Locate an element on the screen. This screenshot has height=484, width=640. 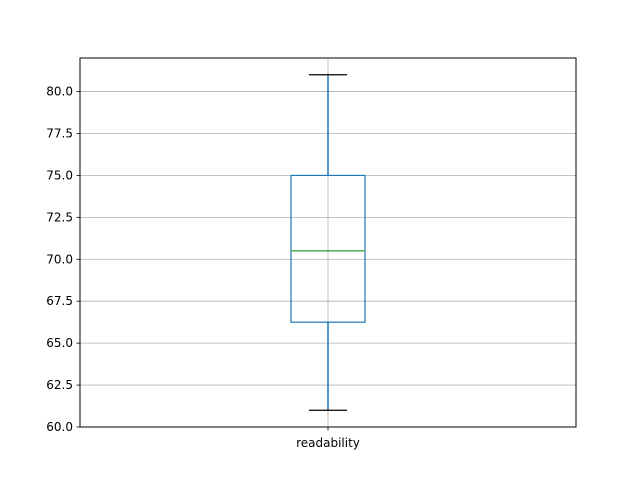
y-tick-label: 75.0 is located at coordinates (59, 175).